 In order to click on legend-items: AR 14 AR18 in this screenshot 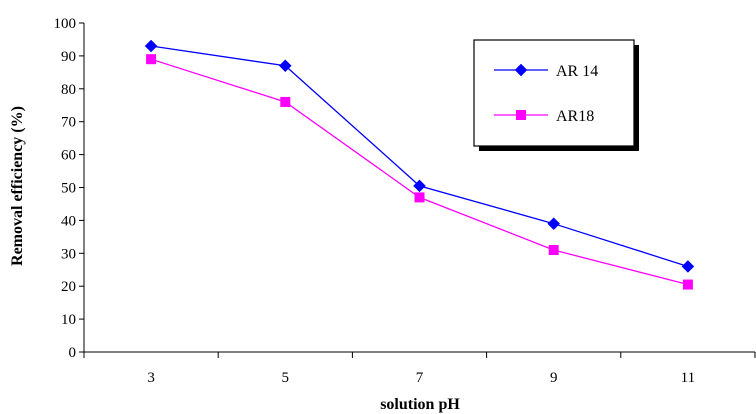, I will do `click(546, 94)`.